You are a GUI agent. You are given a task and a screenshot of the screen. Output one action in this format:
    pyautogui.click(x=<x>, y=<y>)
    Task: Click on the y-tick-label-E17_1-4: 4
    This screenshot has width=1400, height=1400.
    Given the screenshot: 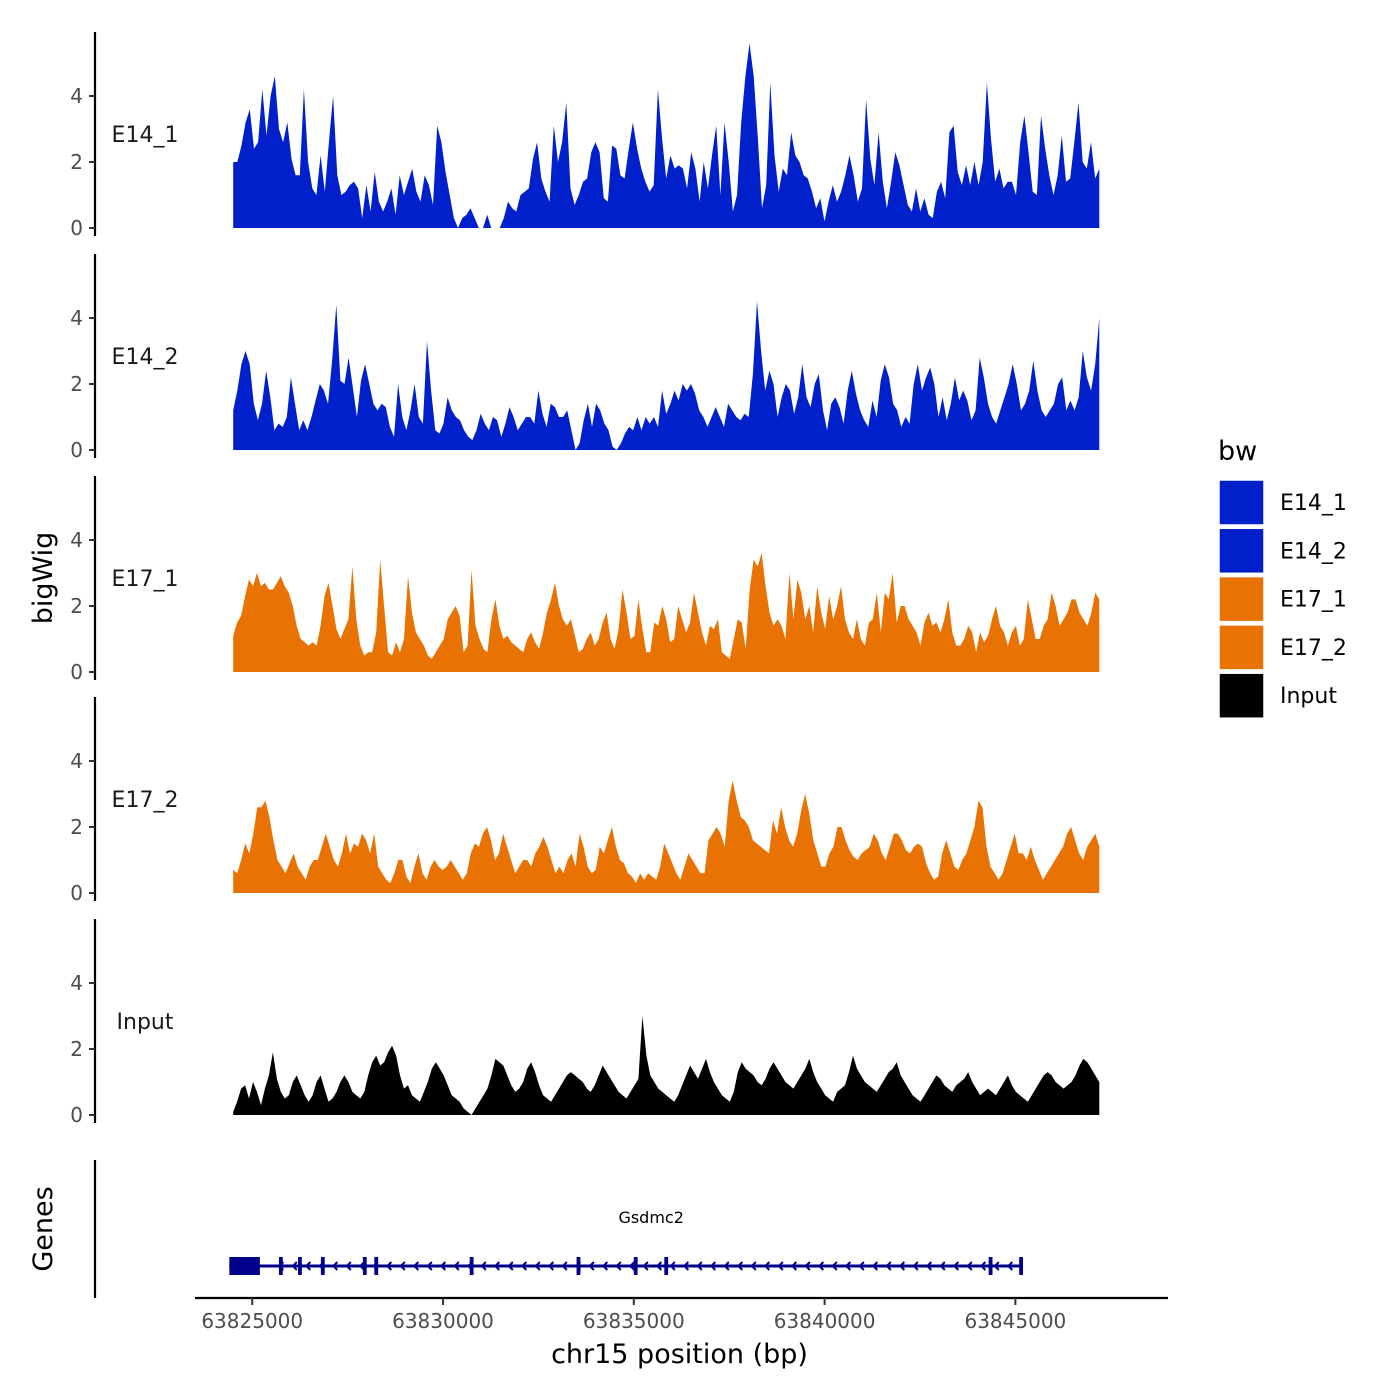 What is the action you would take?
    pyautogui.click(x=76, y=540)
    